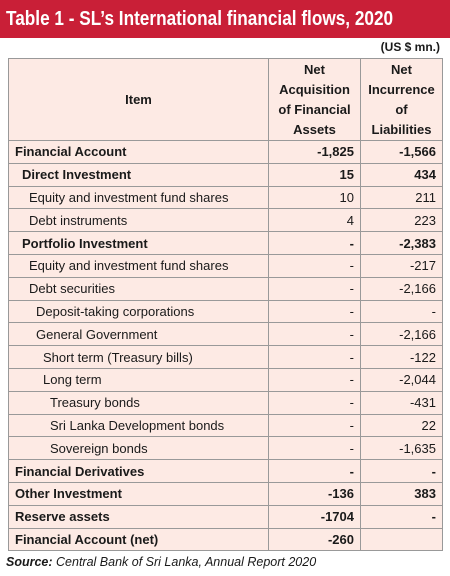 The image size is (450, 576). I want to click on cell: -1,825, so click(314, 152).